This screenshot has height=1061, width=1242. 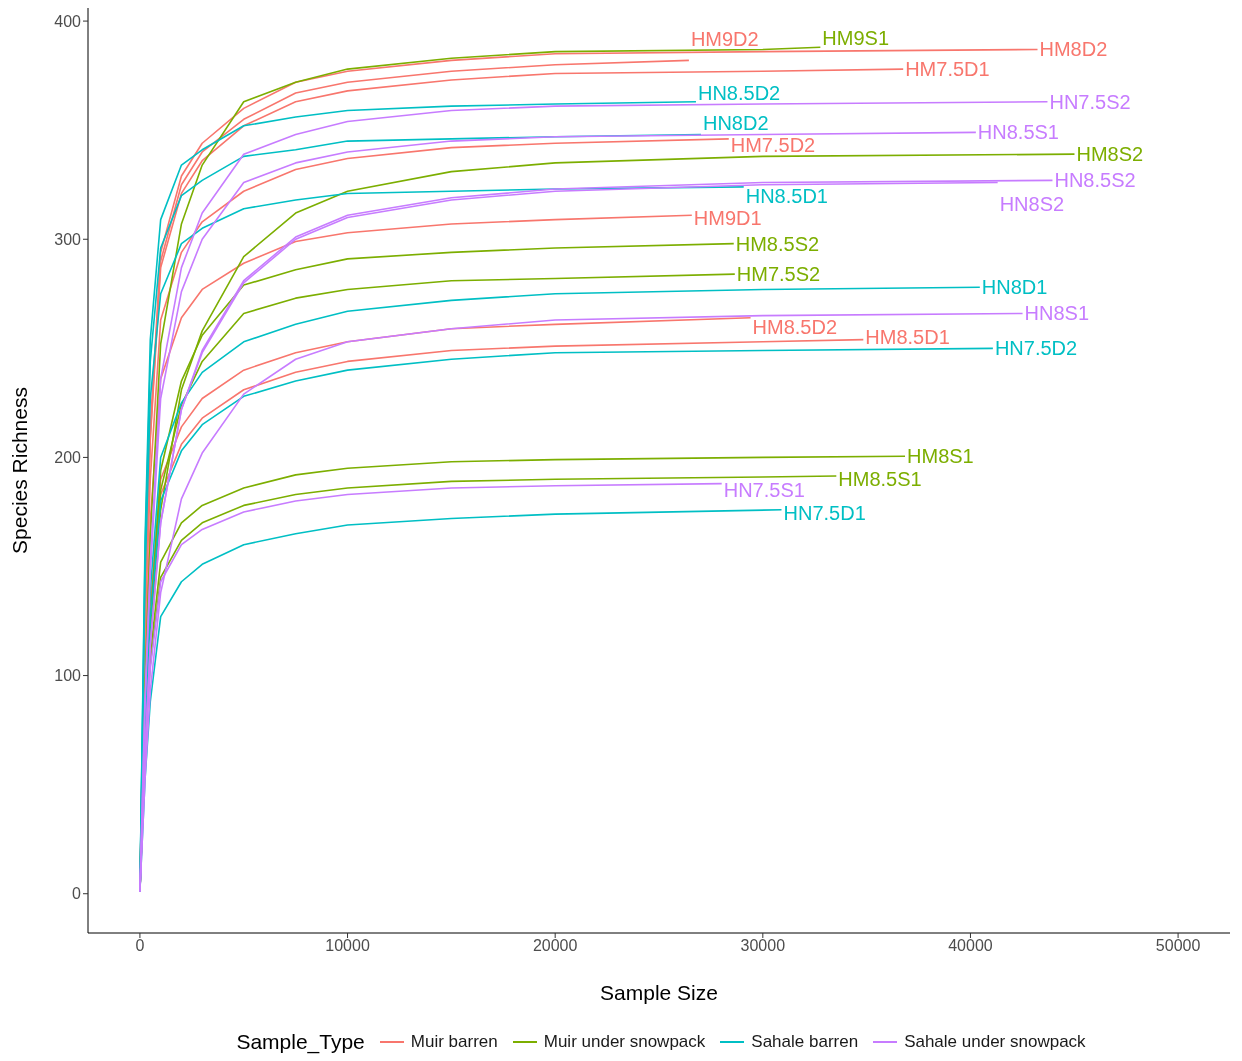 What do you see at coordinates (1036, 348) in the screenshot?
I see `annotation: HN7.5D2` at bounding box center [1036, 348].